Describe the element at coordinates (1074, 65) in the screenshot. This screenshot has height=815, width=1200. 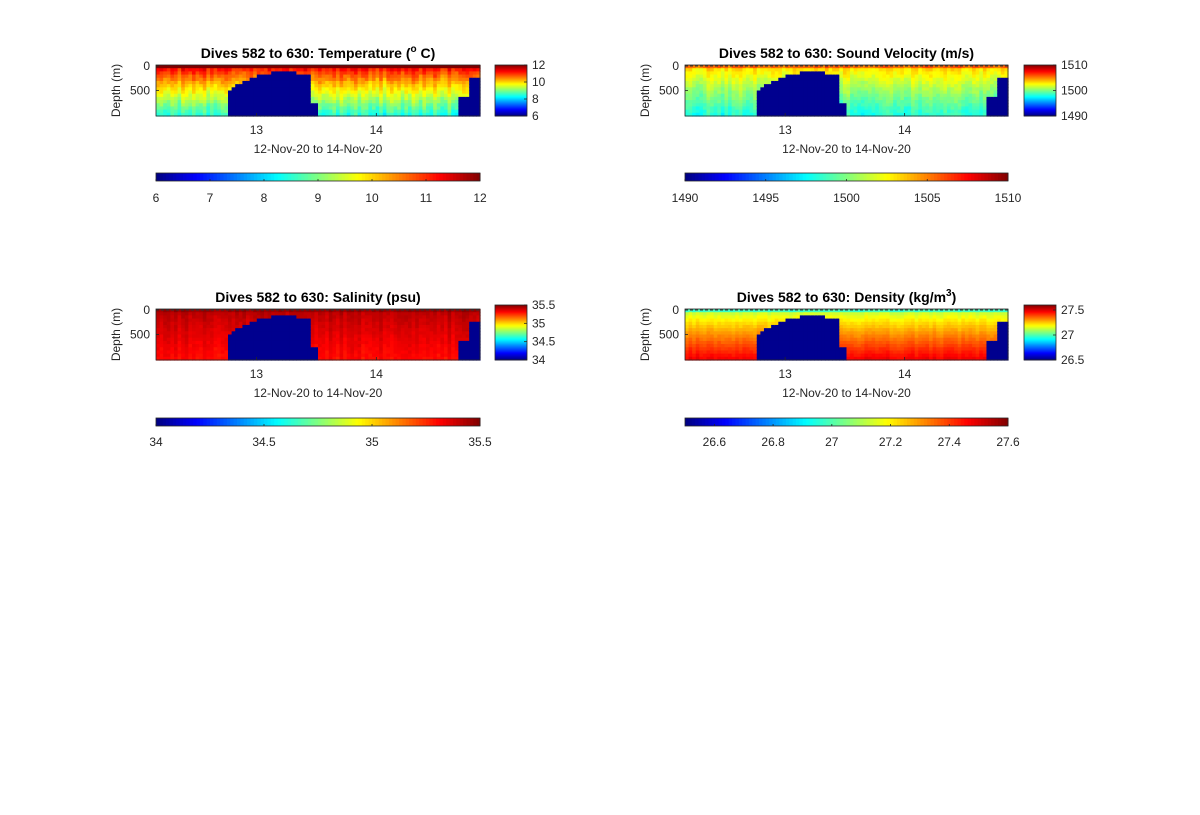
I see `colorbar-tick-label: 1510` at that location.